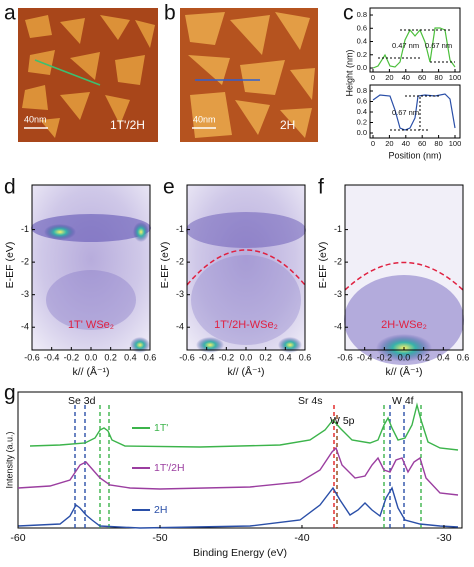 Image resolution: width=474 pixels, height=567 pixels. What do you see at coordinates (169, 187) in the screenshot?
I see `panel-label: e` at bounding box center [169, 187].